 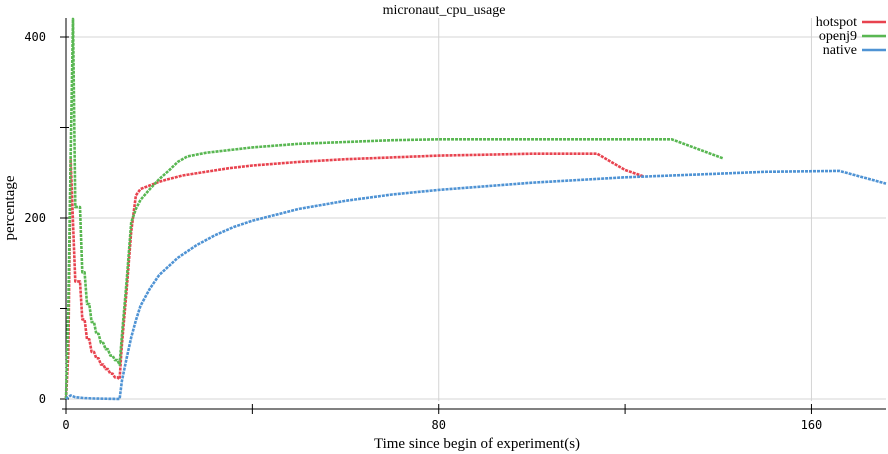 I want to click on x-tick-label: 80, so click(x=439, y=425).